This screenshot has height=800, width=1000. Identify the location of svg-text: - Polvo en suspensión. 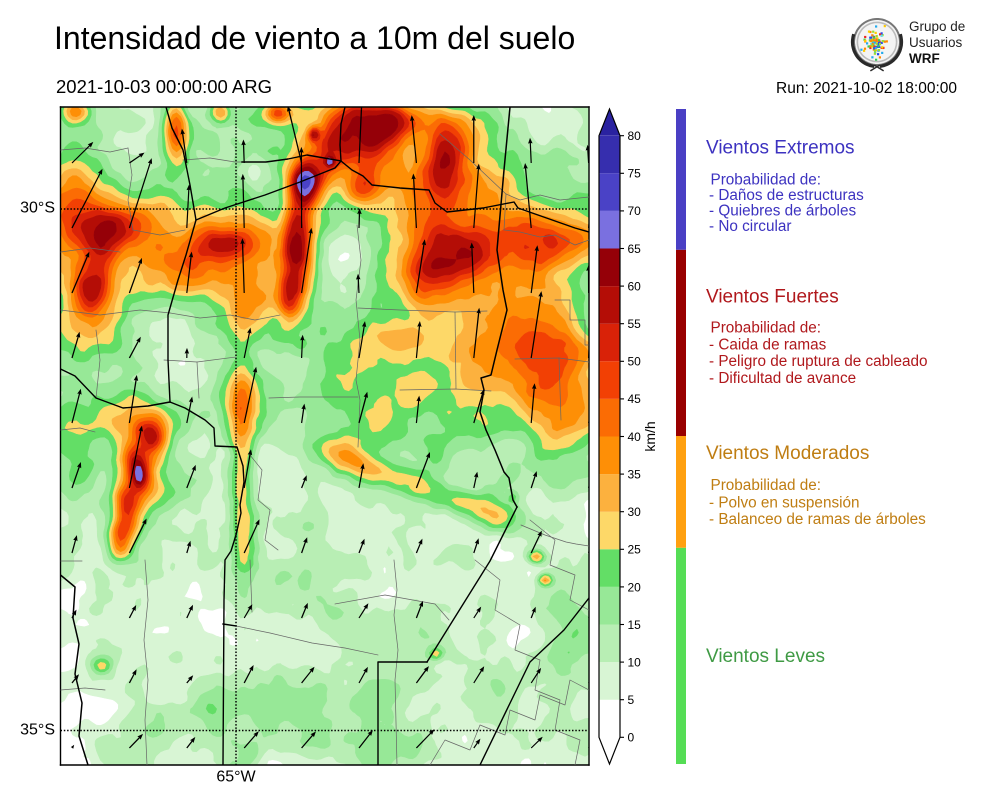
(784, 503).